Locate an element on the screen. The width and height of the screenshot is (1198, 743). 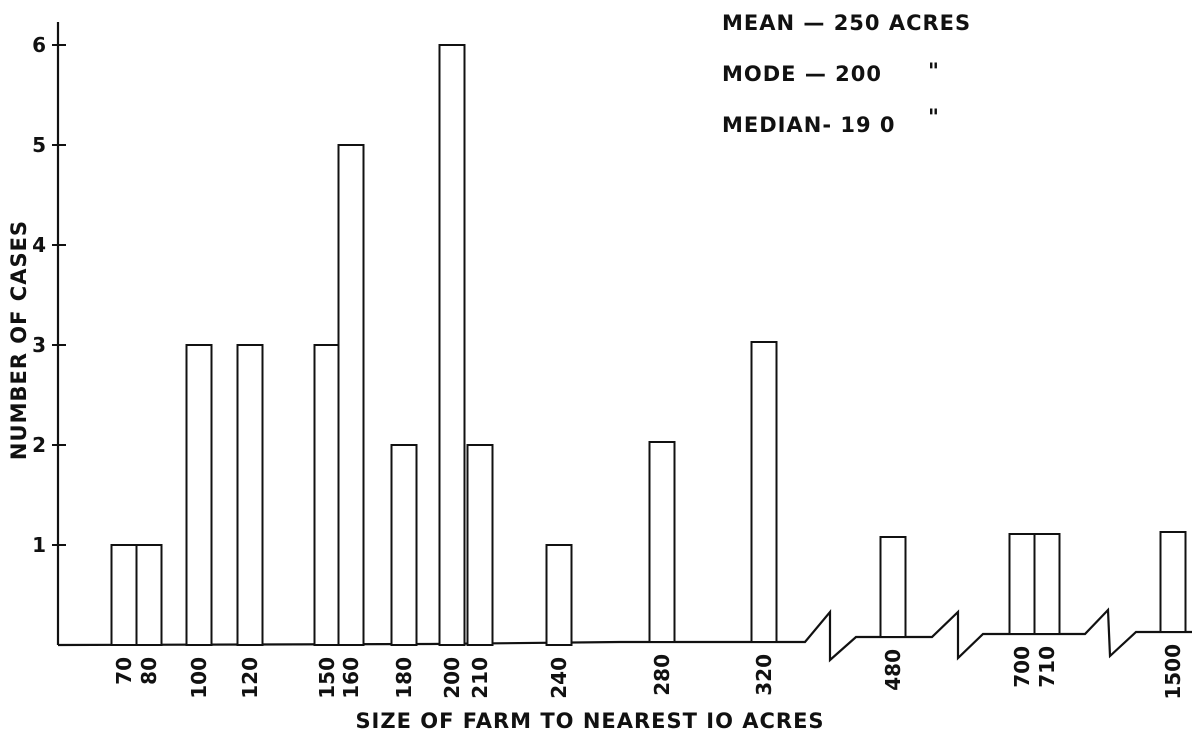
mean-annotation: MEAN — 250 ACRES is located at coordinates (846, 23).